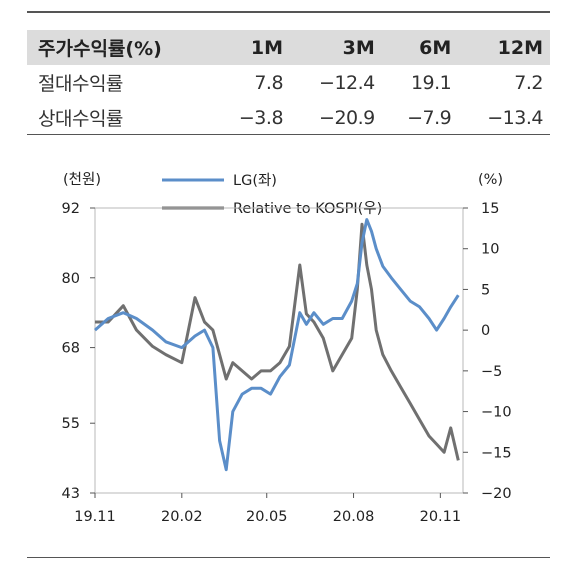  What do you see at coordinates (288, 12) in the screenshot?
I see `table-top-rule` at bounding box center [288, 12].